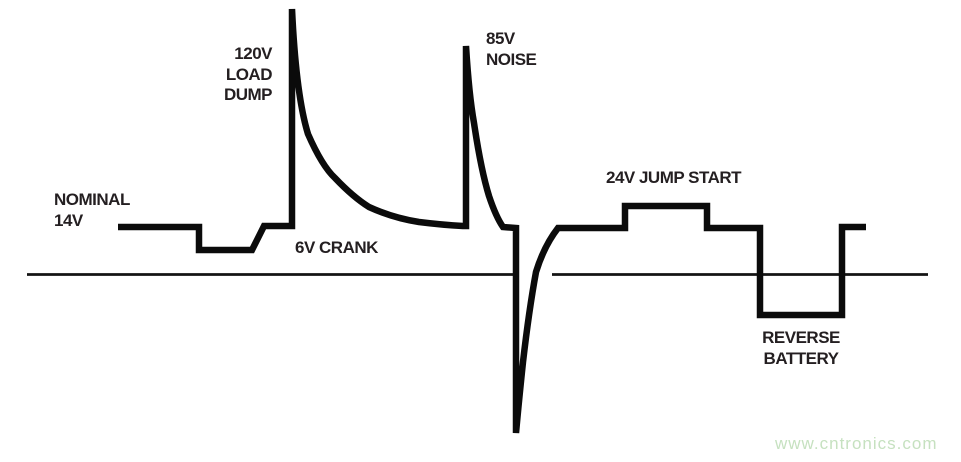 The width and height of the screenshot is (961, 462). Describe the element at coordinates (92, 199) in the screenshot. I see `label-line: NOMINAL` at that location.